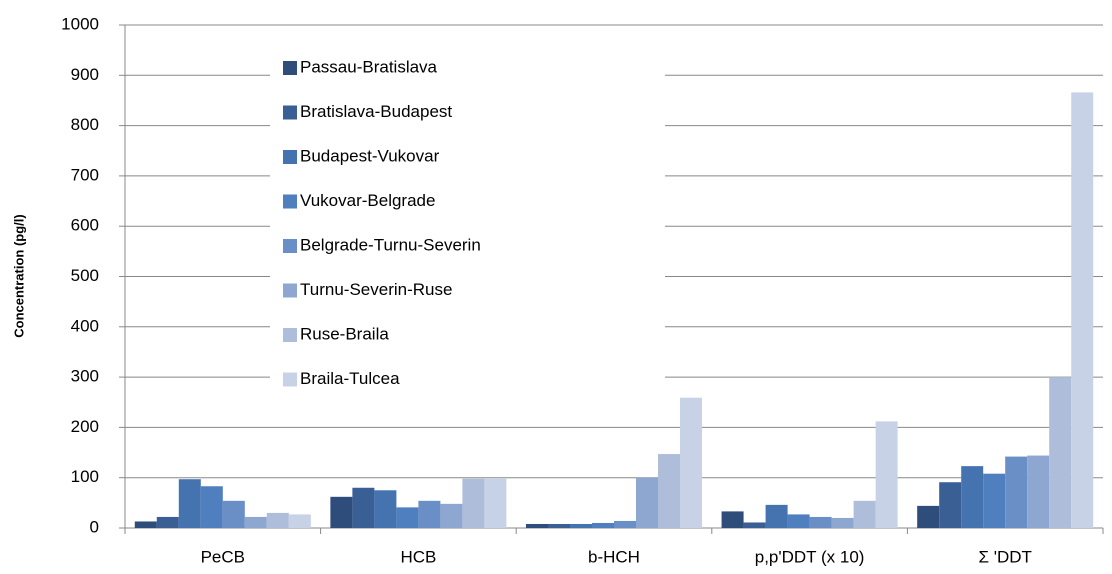 Image resolution: width=1112 pixels, height=574 pixels. What do you see at coordinates (85, 325) in the screenshot?
I see `y-tick-label: 400` at bounding box center [85, 325].